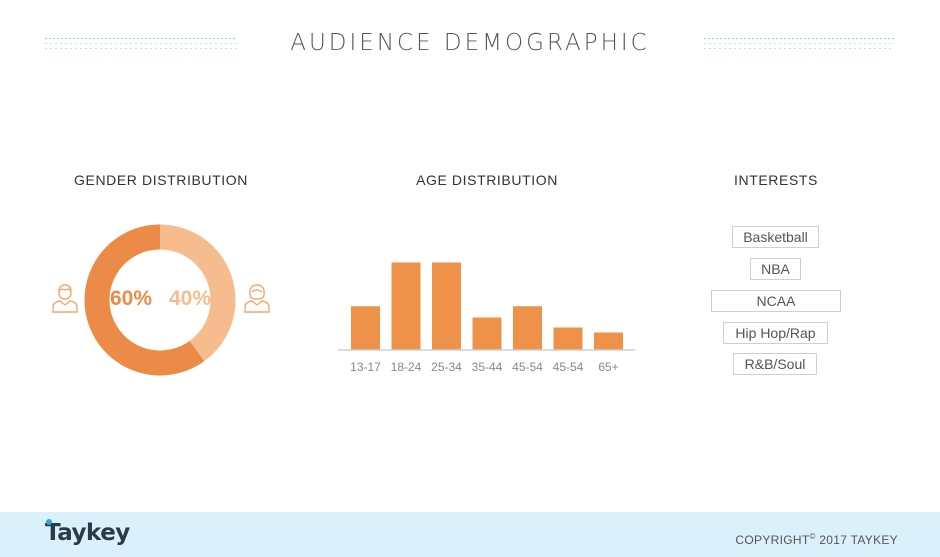 This screenshot has width=940, height=557. Describe the element at coordinates (775, 269) in the screenshot. I see `interest-tag-nba: NBA` at that location.